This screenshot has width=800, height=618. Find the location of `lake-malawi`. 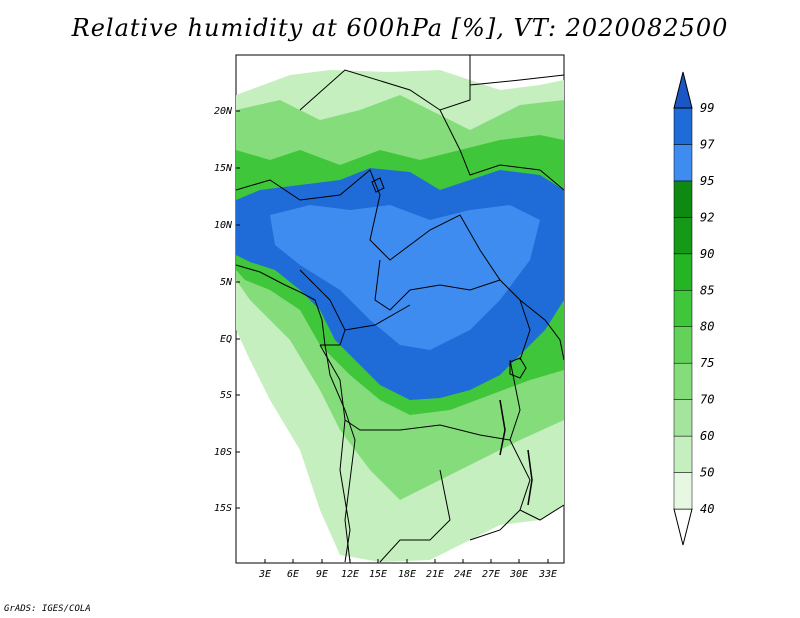

lake-malawi is located at coordinates (530, 477).